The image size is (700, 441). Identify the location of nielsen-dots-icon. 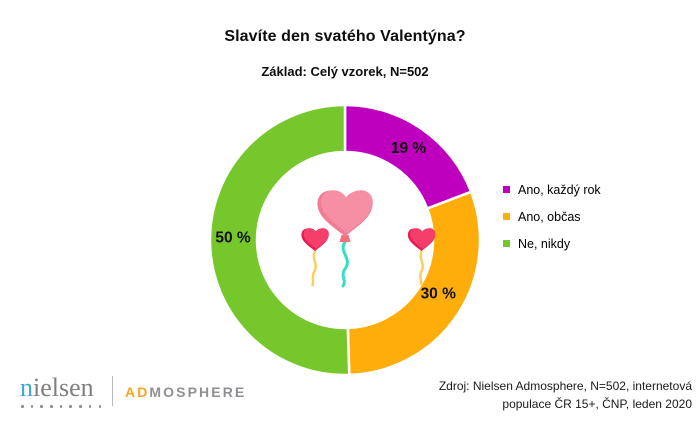
(61, 406).